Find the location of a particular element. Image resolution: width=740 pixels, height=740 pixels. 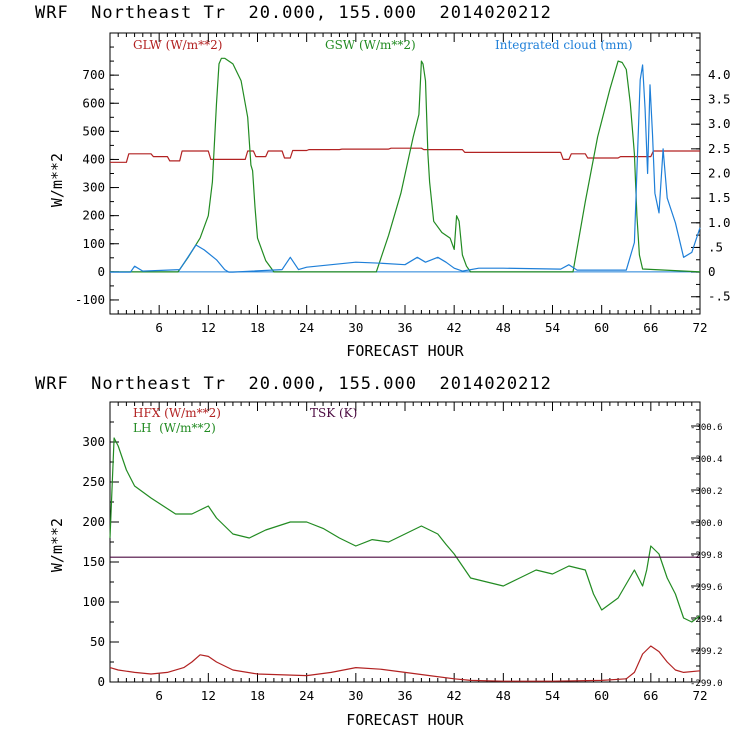

legend-gsw: GSW (W/m**2) is located at coordinates (370, 45).